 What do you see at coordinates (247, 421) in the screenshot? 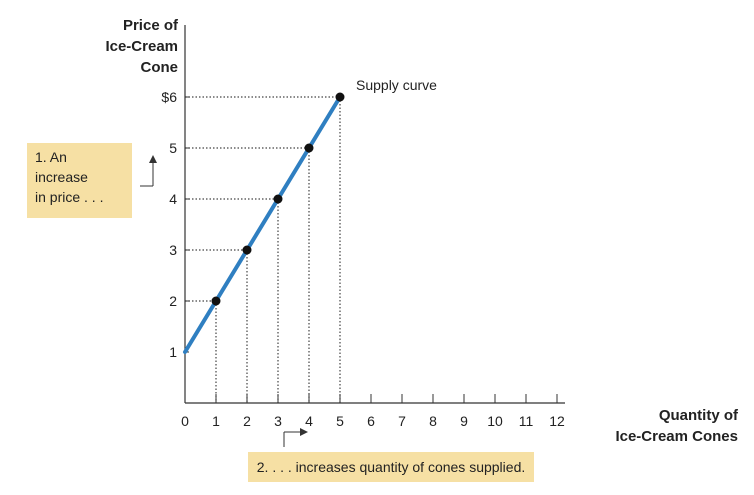
I see `x-tick-label: 2` at bounding box center [247, 421].